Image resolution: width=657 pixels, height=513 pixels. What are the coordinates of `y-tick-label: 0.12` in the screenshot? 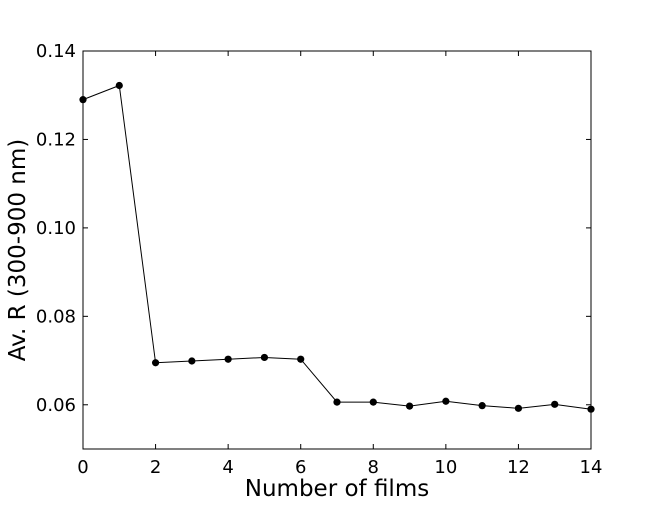 It's located at (56, 139).